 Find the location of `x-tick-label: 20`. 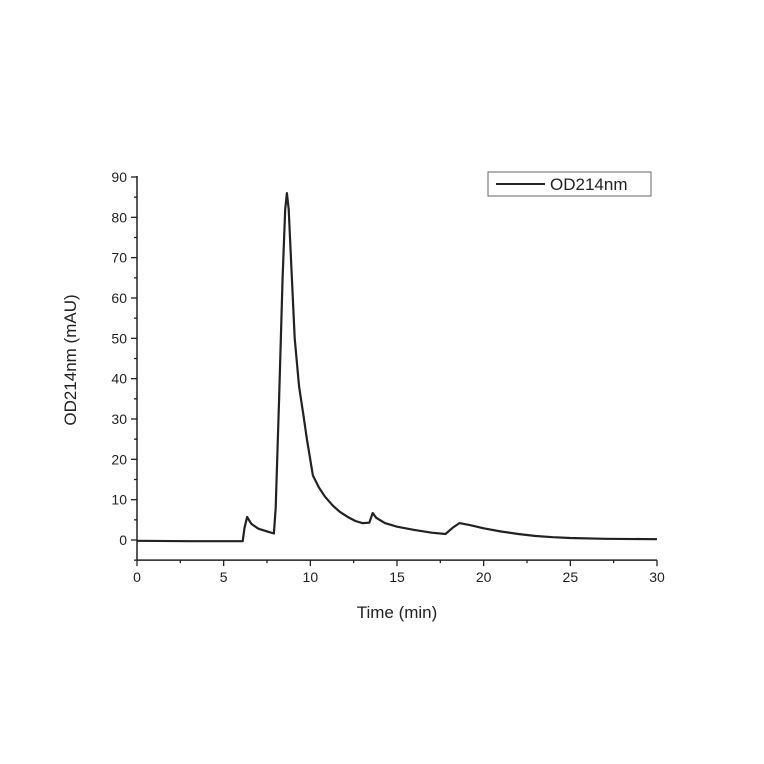

x-tick-label: 20 is located at coordinates (484, 577).